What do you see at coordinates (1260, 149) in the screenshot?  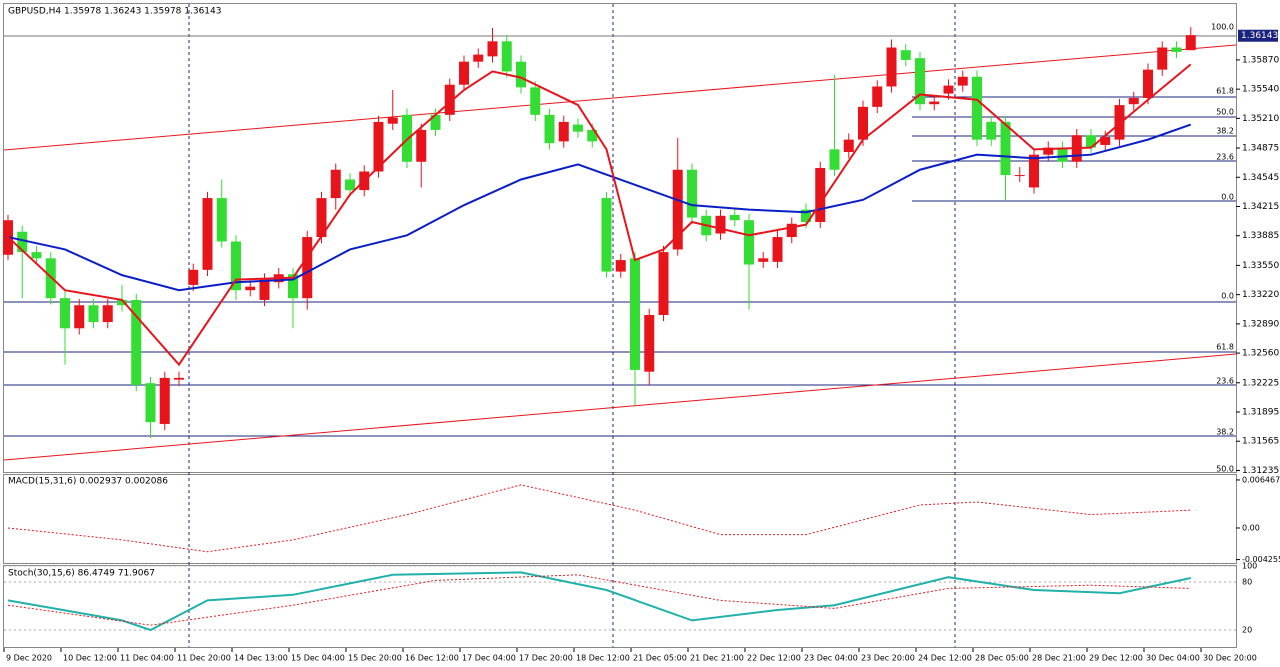 I see `y-tick-label: 1.34875` at bounding box center [1260, 149].